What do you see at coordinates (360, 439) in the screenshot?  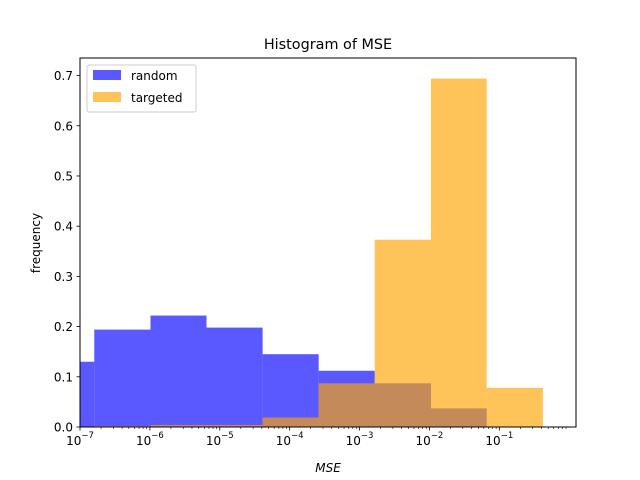 I see `x-tick-label-4: 10⁻³` at bounding box center [360, 439].